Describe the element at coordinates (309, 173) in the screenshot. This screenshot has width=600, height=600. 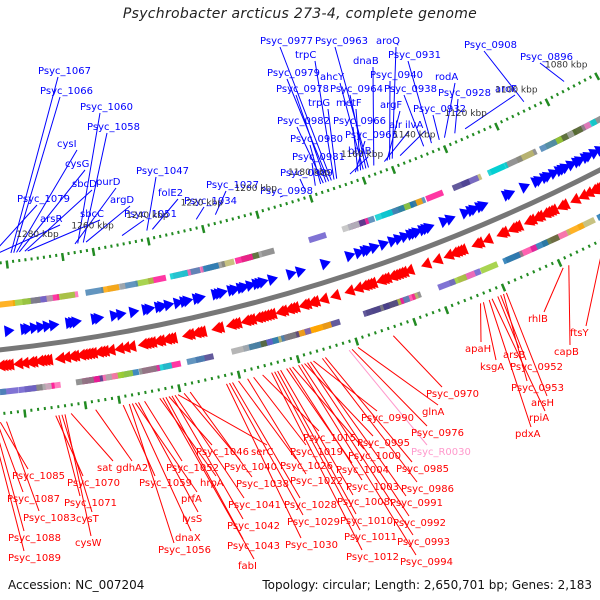
I see `tick-label: 1180 kbp` at that location.